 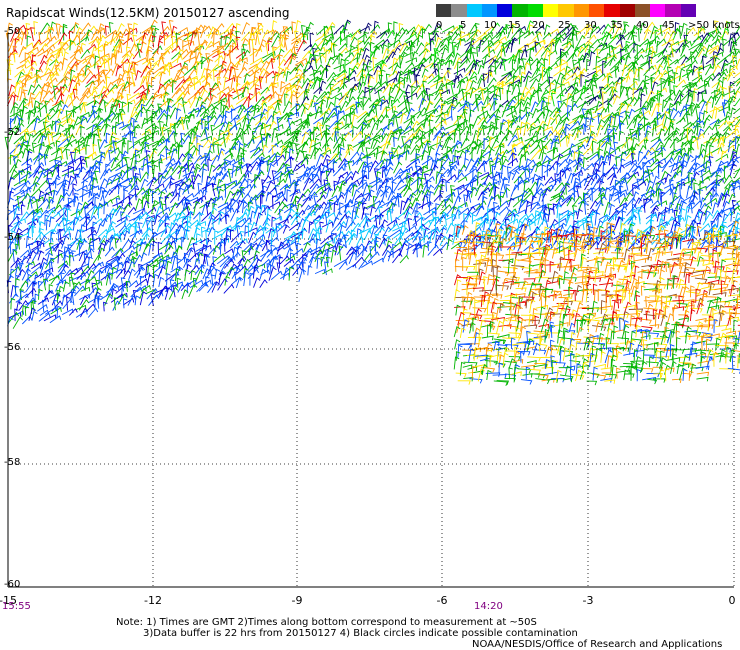 I want to click on lat-label: -56, so click(x=12, y=347).